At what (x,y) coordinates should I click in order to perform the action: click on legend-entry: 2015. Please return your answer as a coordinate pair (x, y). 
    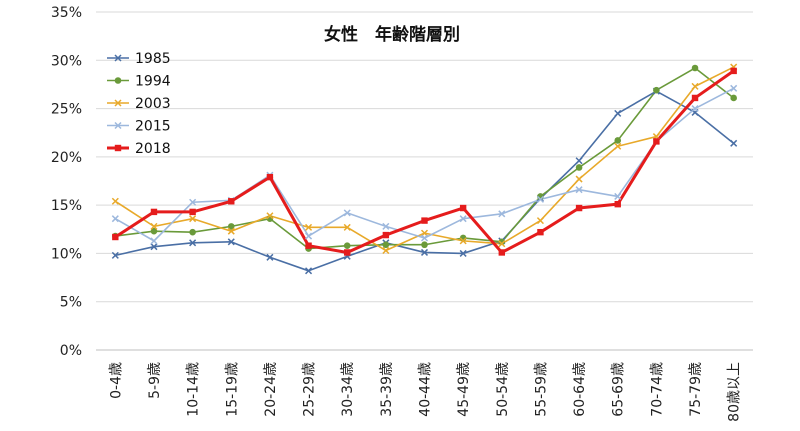
    Looking at the image, I should click on (139, 127).